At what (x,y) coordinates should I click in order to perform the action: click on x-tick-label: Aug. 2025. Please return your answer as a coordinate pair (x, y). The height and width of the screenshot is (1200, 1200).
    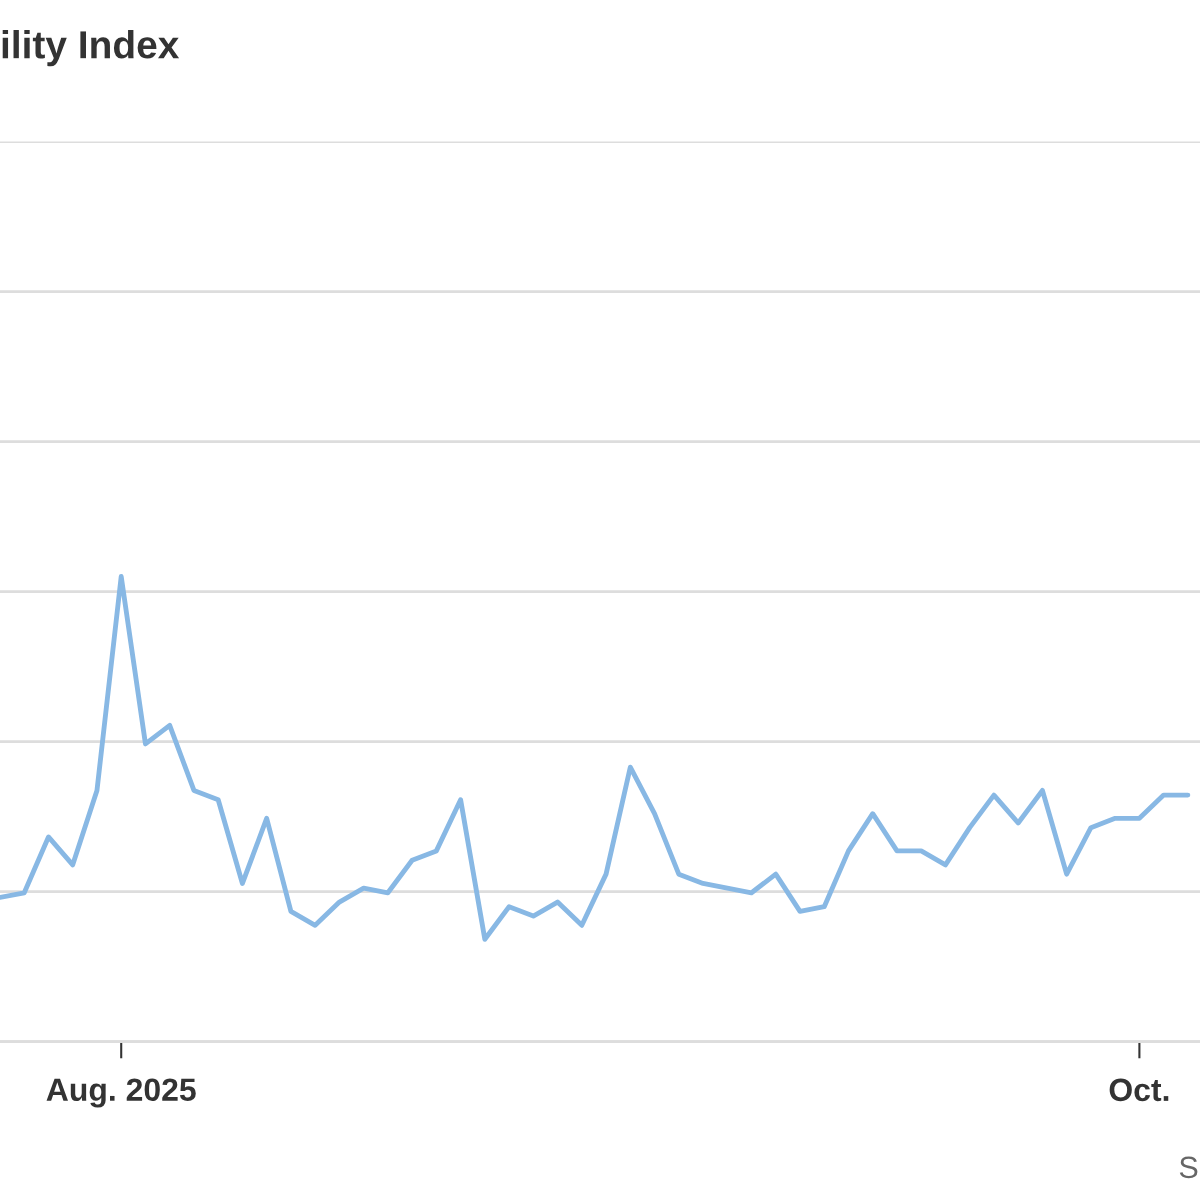
    Looking at the image, I should click on (121, 1093).